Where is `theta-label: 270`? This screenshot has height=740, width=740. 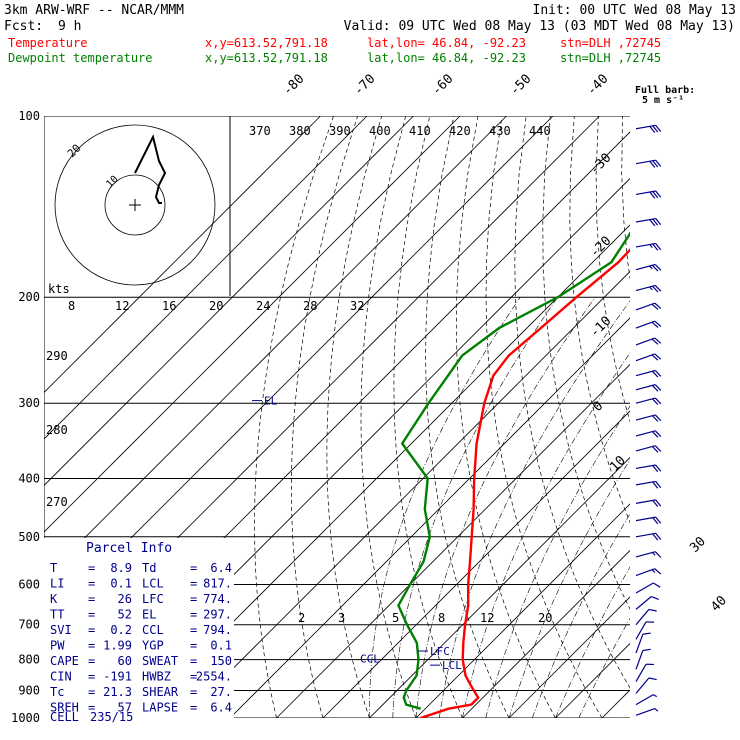 theta-label: 270 is located at coordinates (57, 502).